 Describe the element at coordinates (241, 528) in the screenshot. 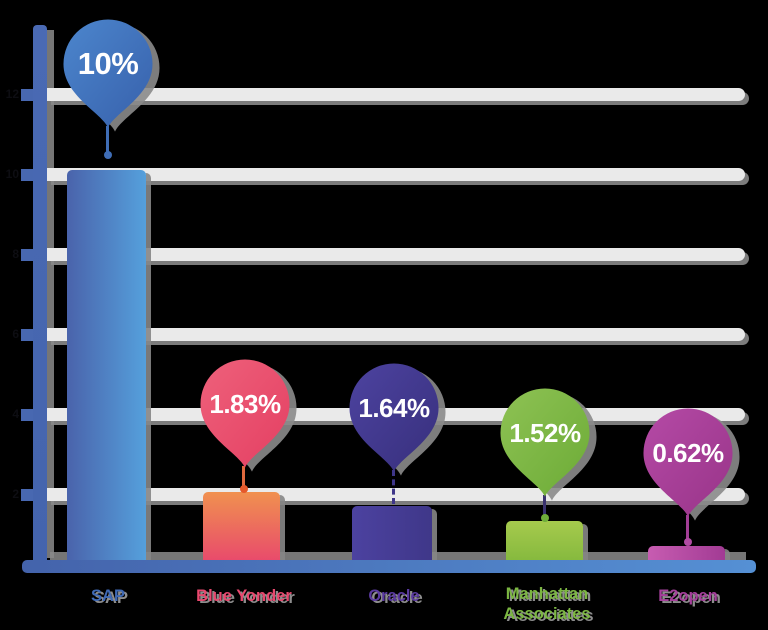

I see `bar-blue-yonder` at that location.